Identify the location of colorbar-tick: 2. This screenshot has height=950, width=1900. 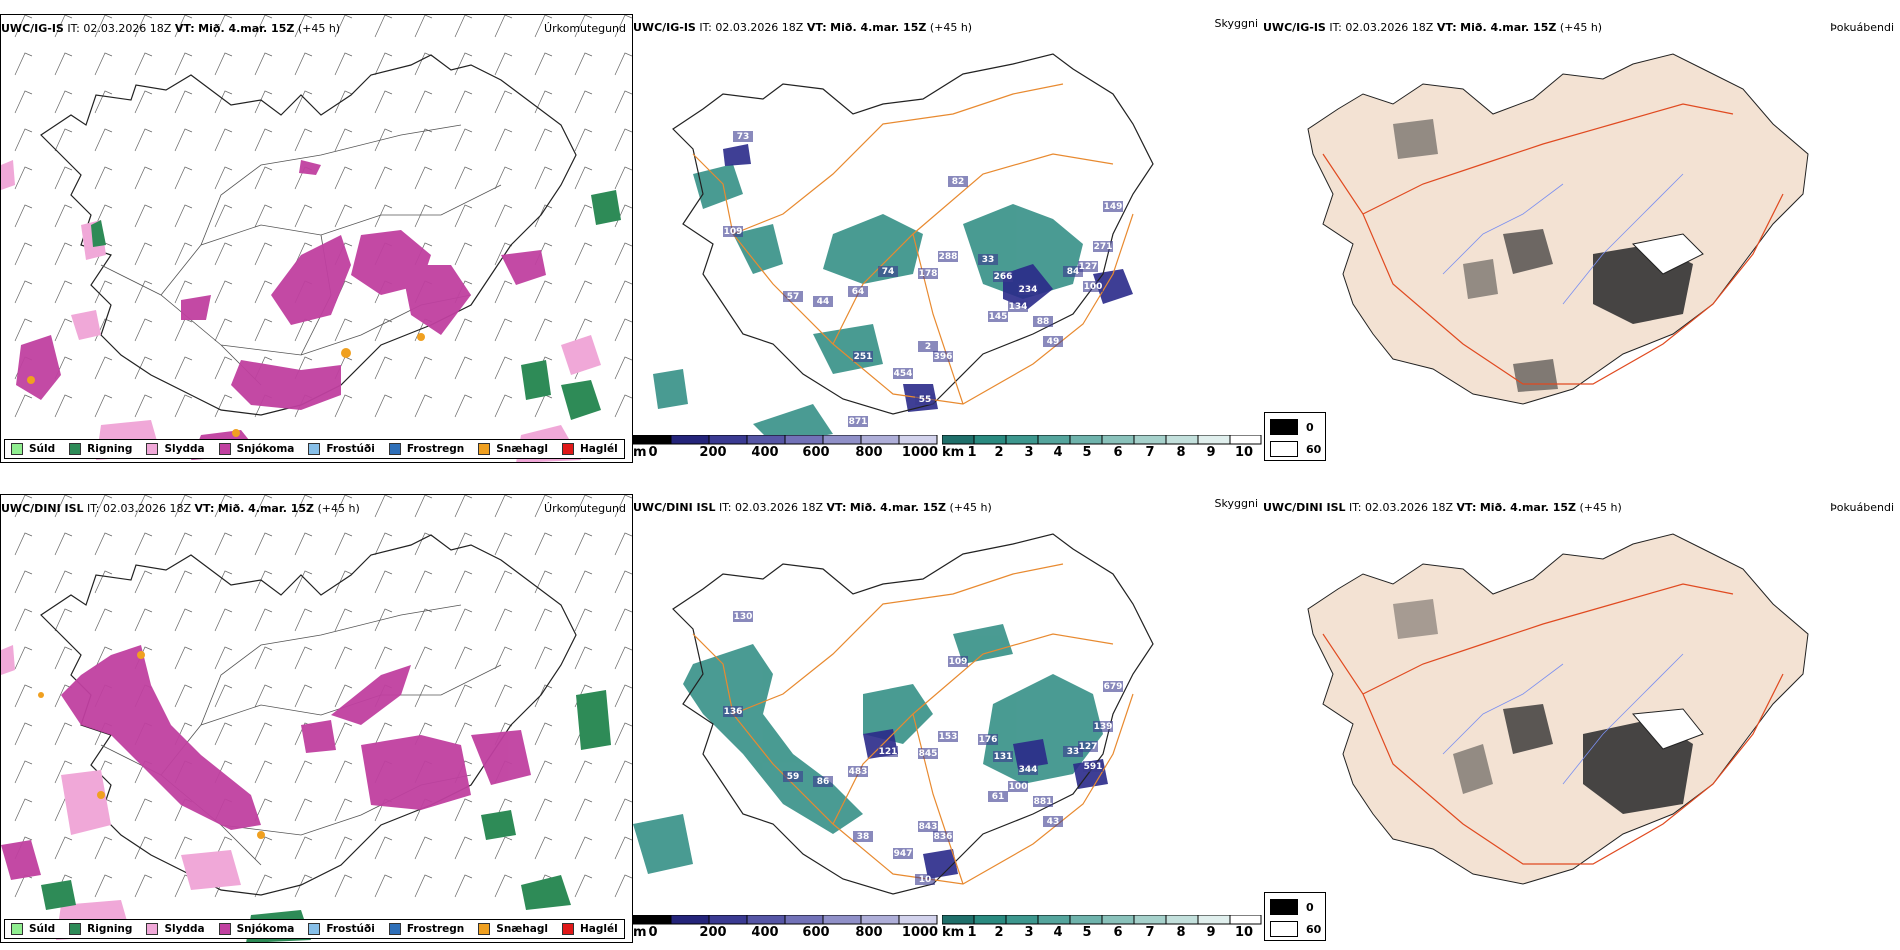
(999, 452).